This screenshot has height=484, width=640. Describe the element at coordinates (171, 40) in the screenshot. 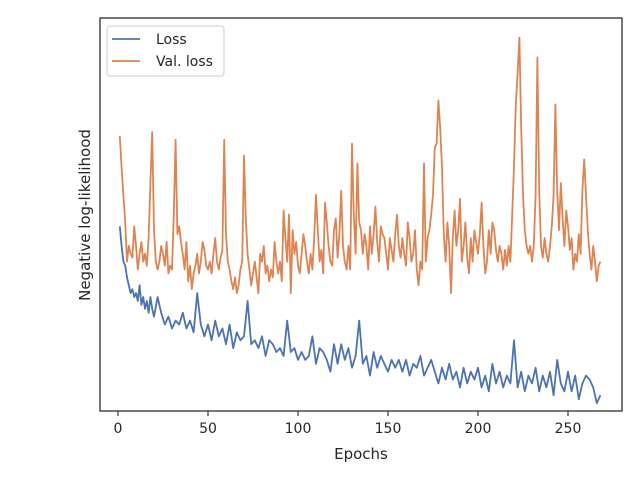

I see `legend-label-loss: Loss` at that location.